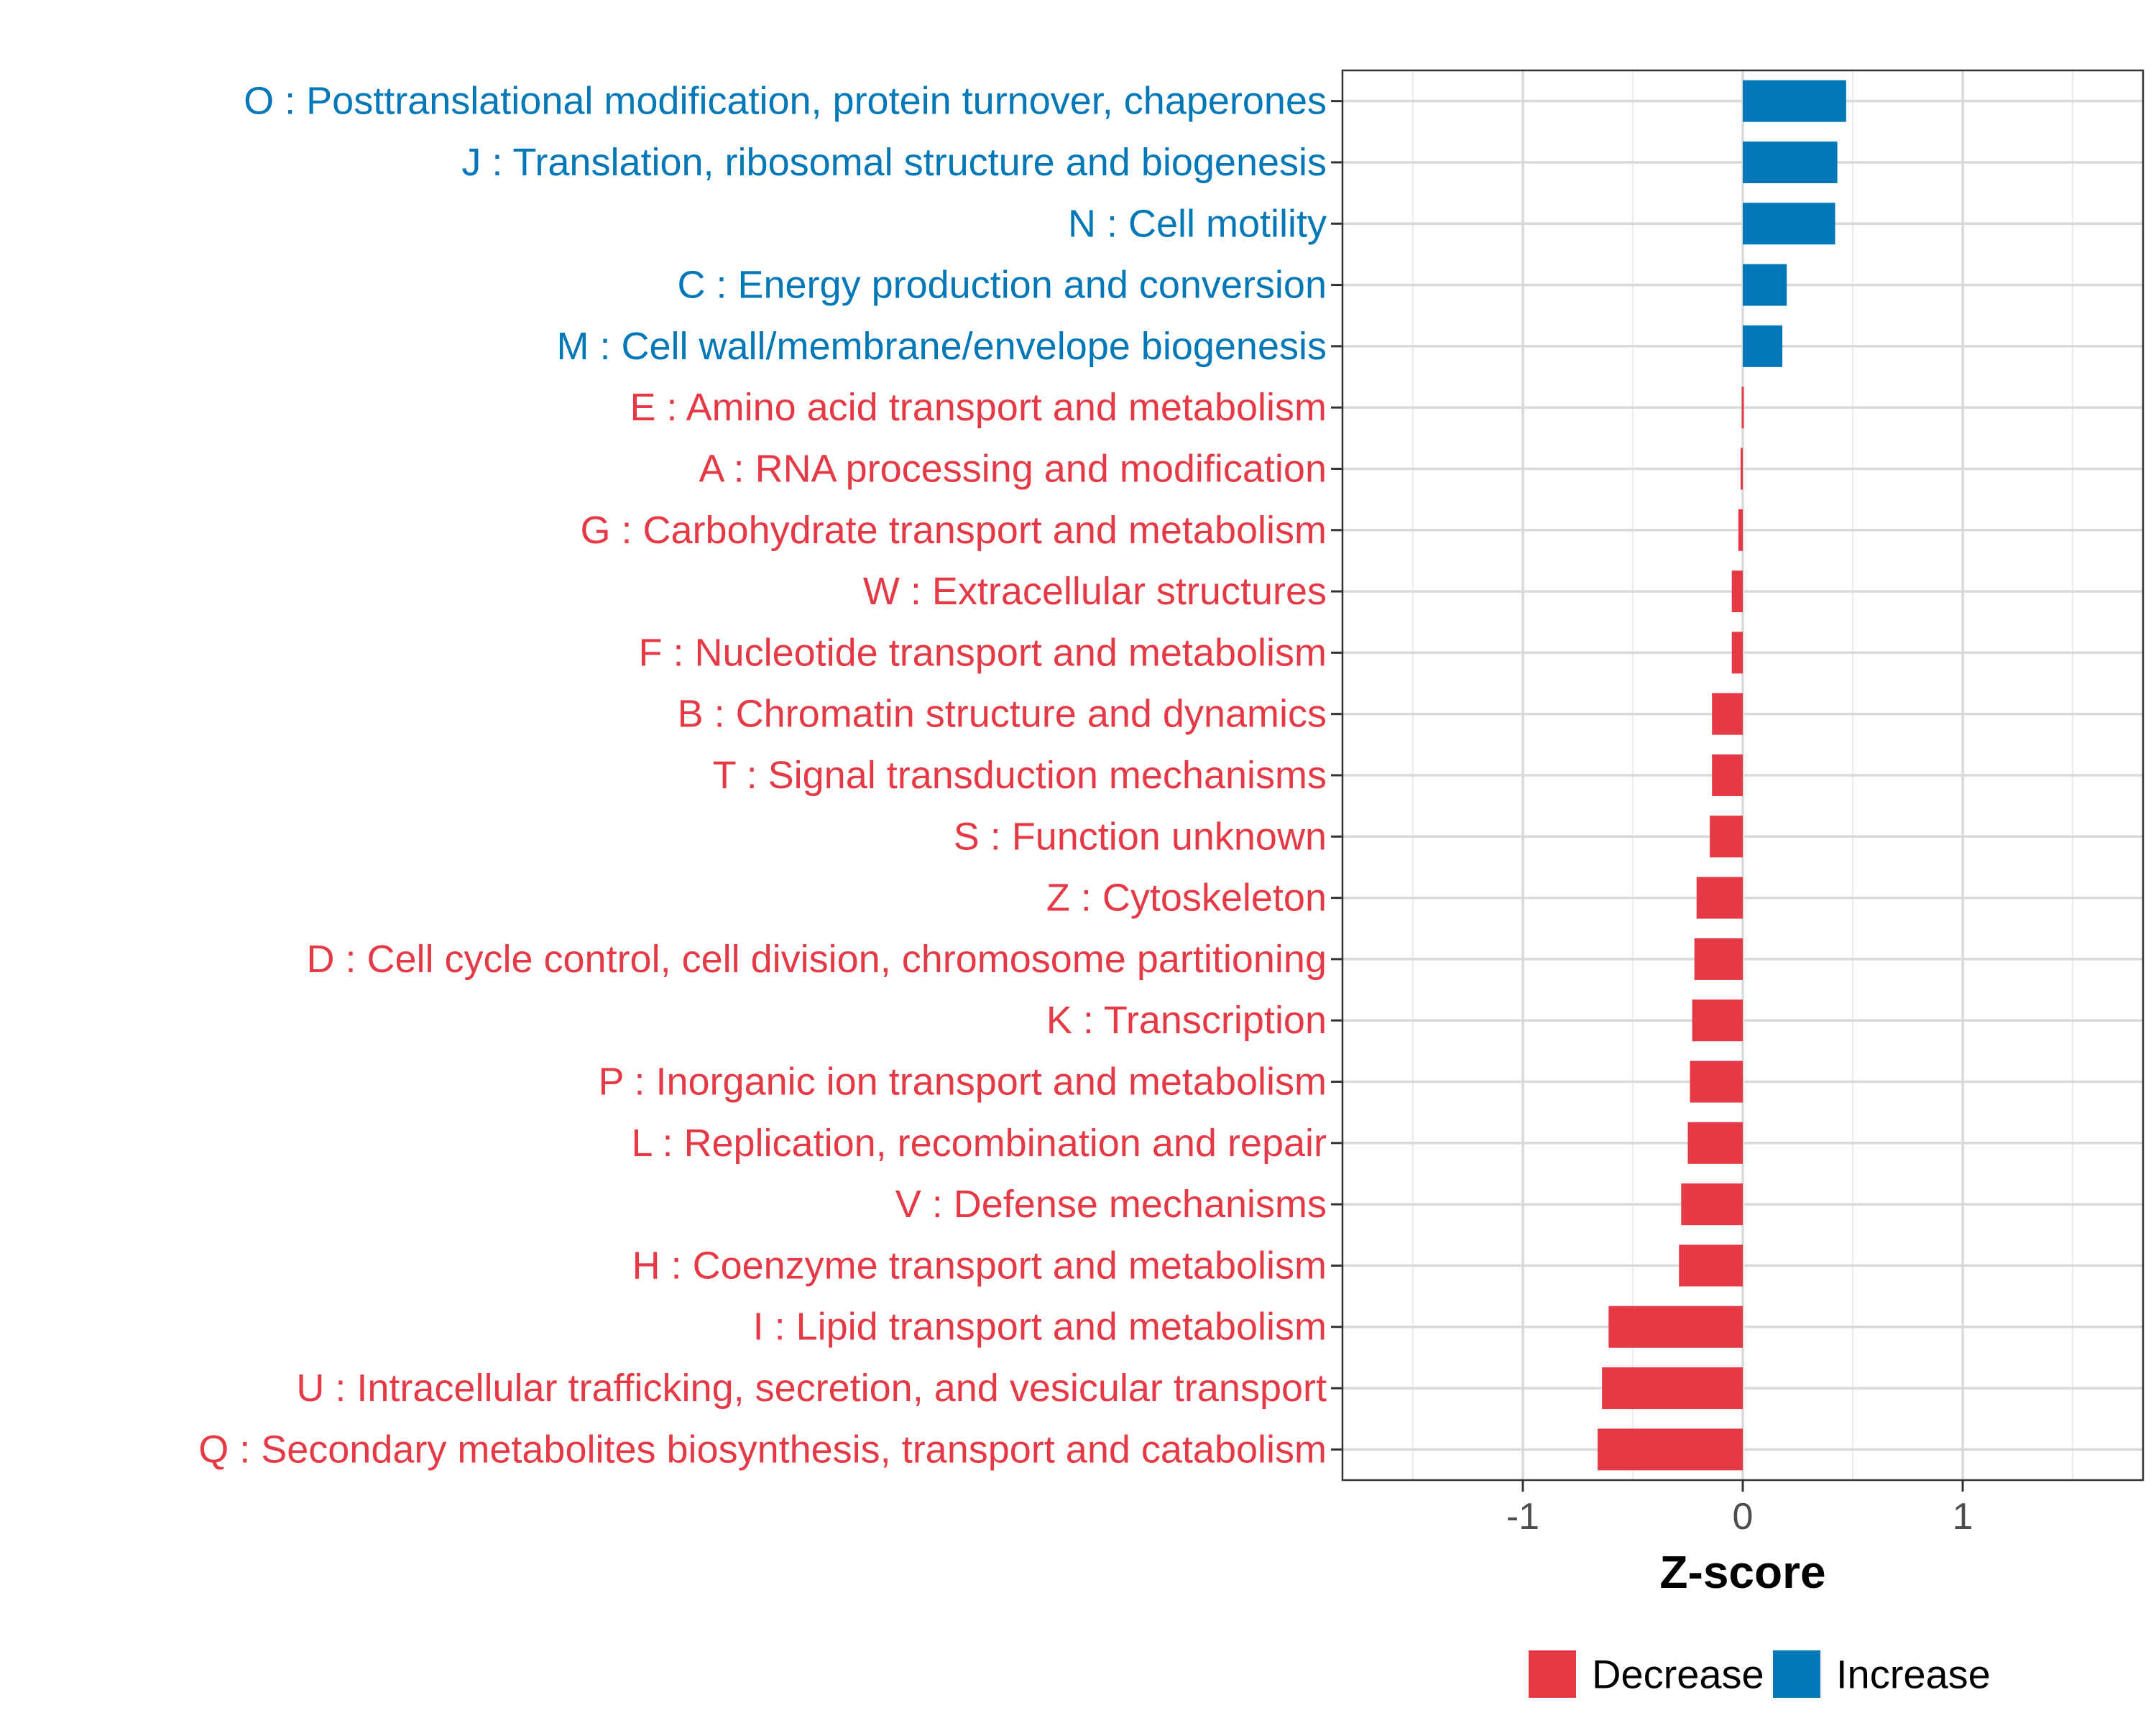 The image size is (2156, 1728). What do you see at coordinates (980, 1265) in the screenshot?
I see `y-category-label: H : Coenzyme transport and metabolism` at bounding box center [980, 1265].